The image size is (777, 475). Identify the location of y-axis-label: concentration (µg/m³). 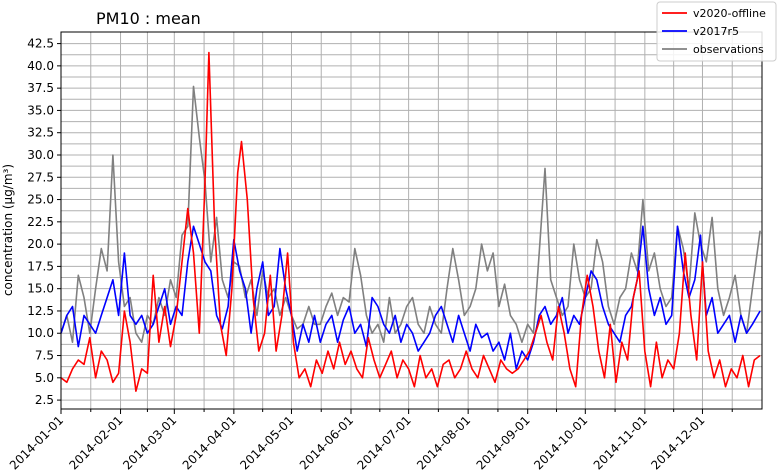
(8, 230).